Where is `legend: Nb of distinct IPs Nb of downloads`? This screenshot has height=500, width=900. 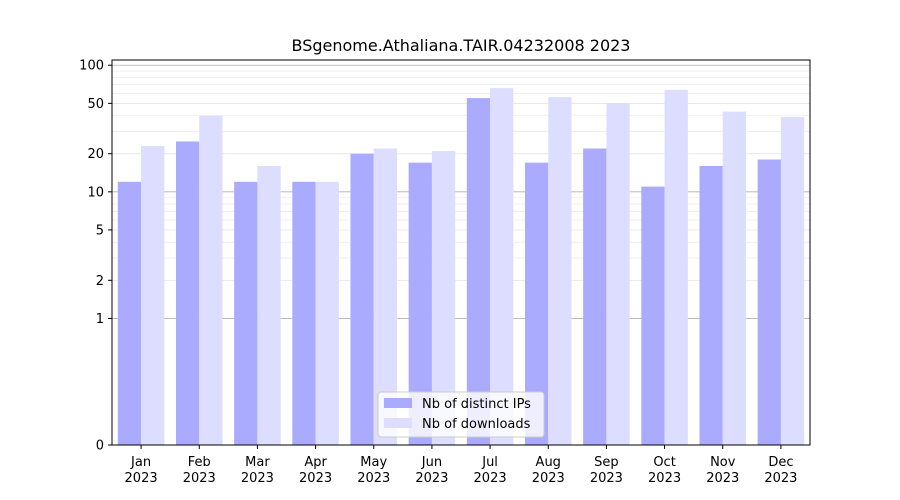
legend: Nb of distinct IPs Nb of downloads is located at coordinates (461, 414).